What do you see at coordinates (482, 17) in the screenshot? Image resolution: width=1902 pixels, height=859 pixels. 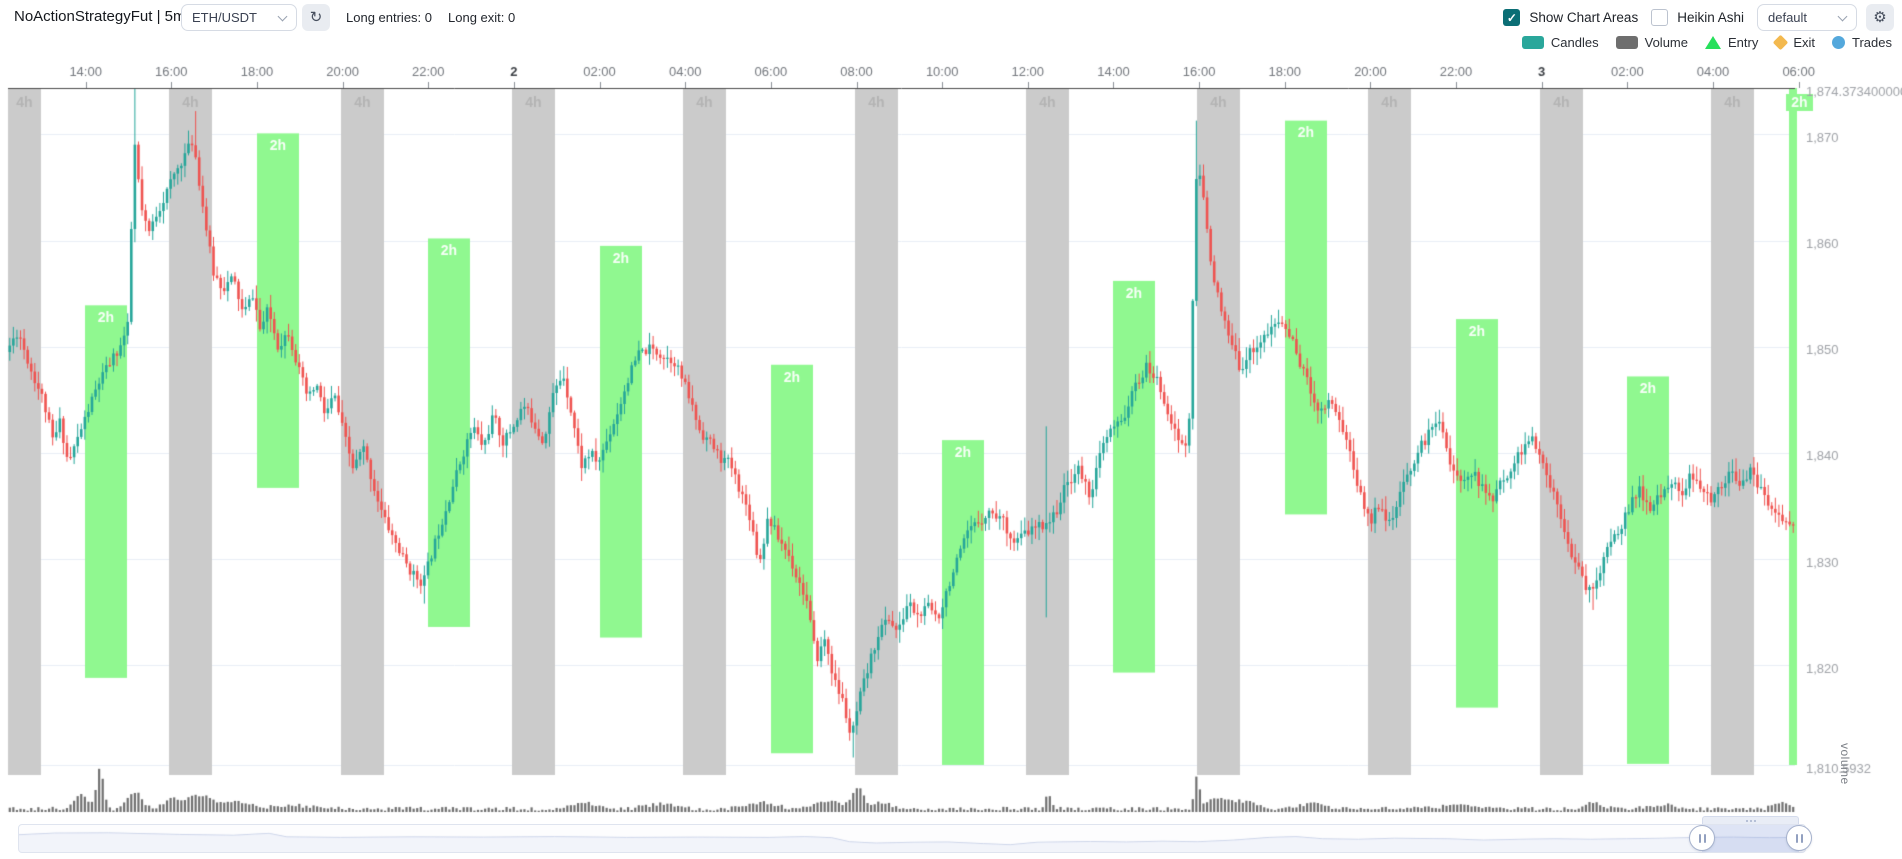 I see `long-exit-stat: Long exit: 0` at bounding box center [482, 17].